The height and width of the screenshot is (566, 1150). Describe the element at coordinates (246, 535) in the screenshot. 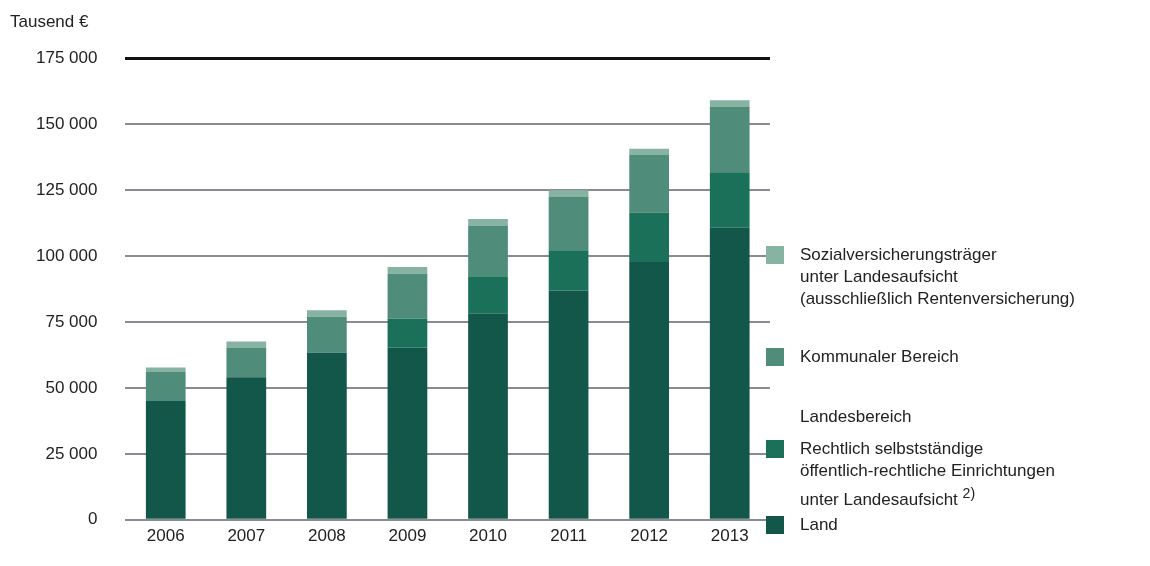

I see `x-tick-label: 2007` at that location.